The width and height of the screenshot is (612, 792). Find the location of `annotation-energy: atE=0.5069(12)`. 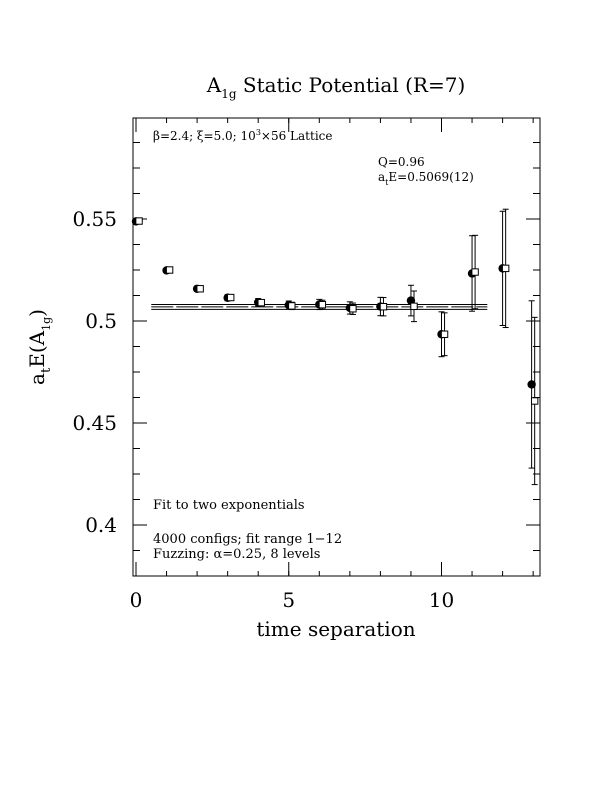

annotation-energy: atE=0.5069(12) is located at coordinates (426, 178).